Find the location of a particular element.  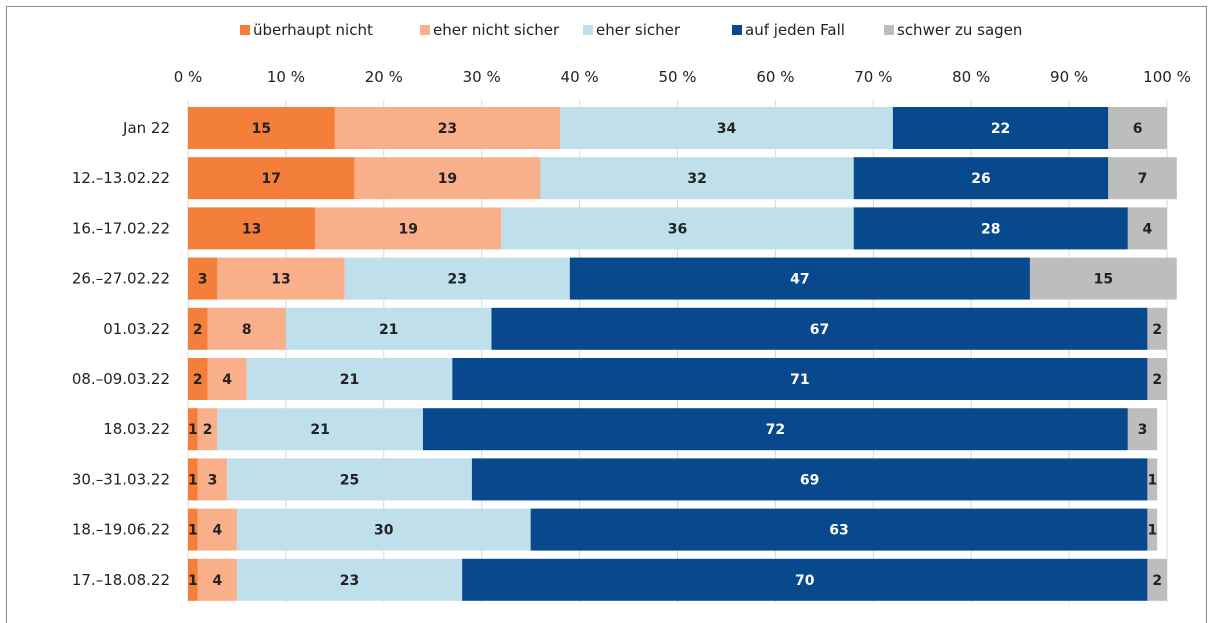

x-tick-label: 20 % is located at coordinates (384, 77).